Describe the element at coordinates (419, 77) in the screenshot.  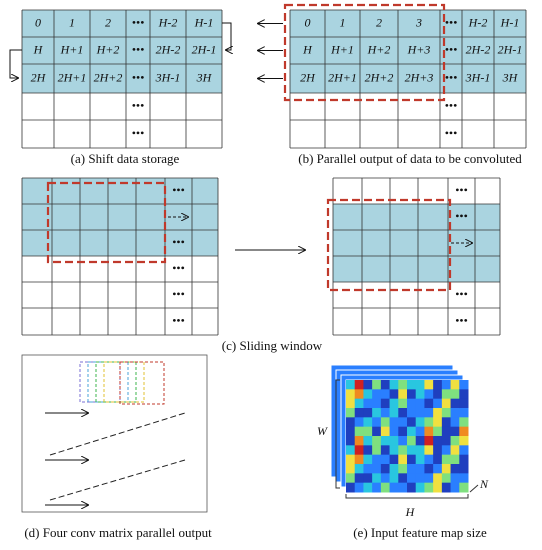
I see `cell-label: 2H+3` at that location.